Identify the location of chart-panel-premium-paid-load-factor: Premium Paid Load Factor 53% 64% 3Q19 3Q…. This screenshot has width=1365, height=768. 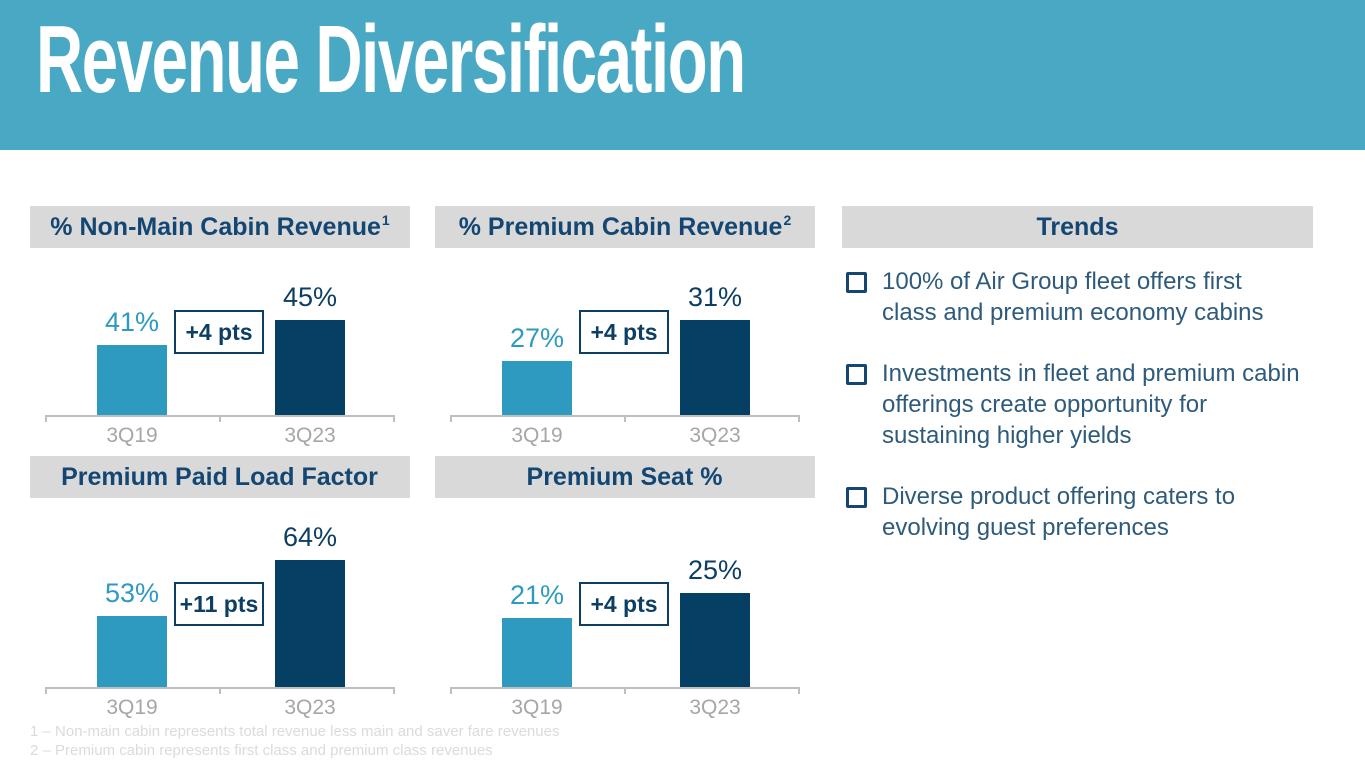
(220, 592).